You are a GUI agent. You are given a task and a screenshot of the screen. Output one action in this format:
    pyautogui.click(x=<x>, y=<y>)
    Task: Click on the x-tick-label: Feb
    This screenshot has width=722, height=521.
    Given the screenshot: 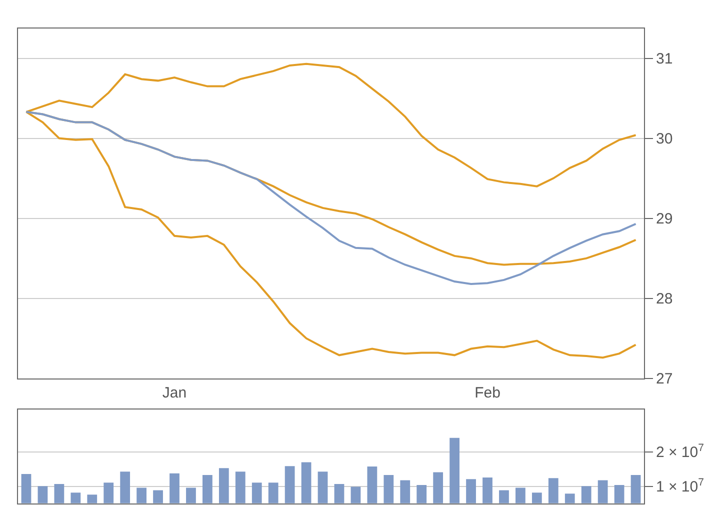 What is the action you would take?
    pyautogui.click(x=487, y=393)
    